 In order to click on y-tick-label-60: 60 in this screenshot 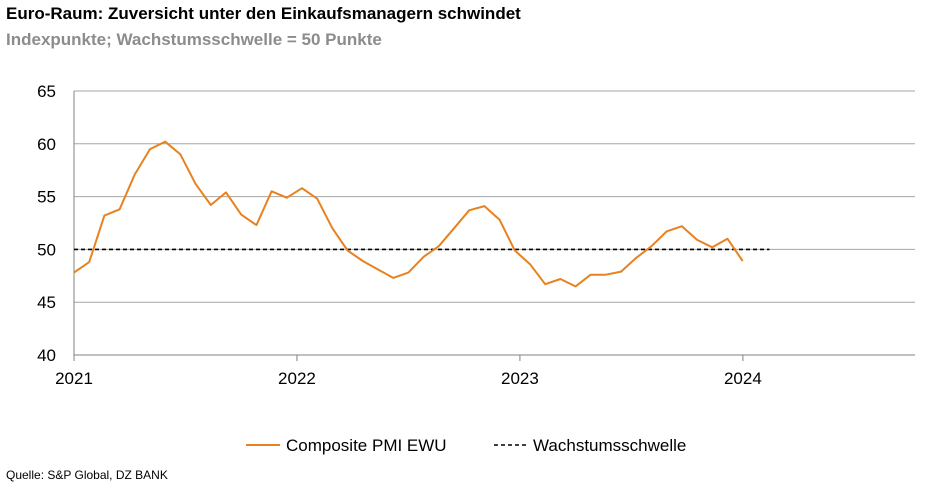, I will do `click(46, 144)`.